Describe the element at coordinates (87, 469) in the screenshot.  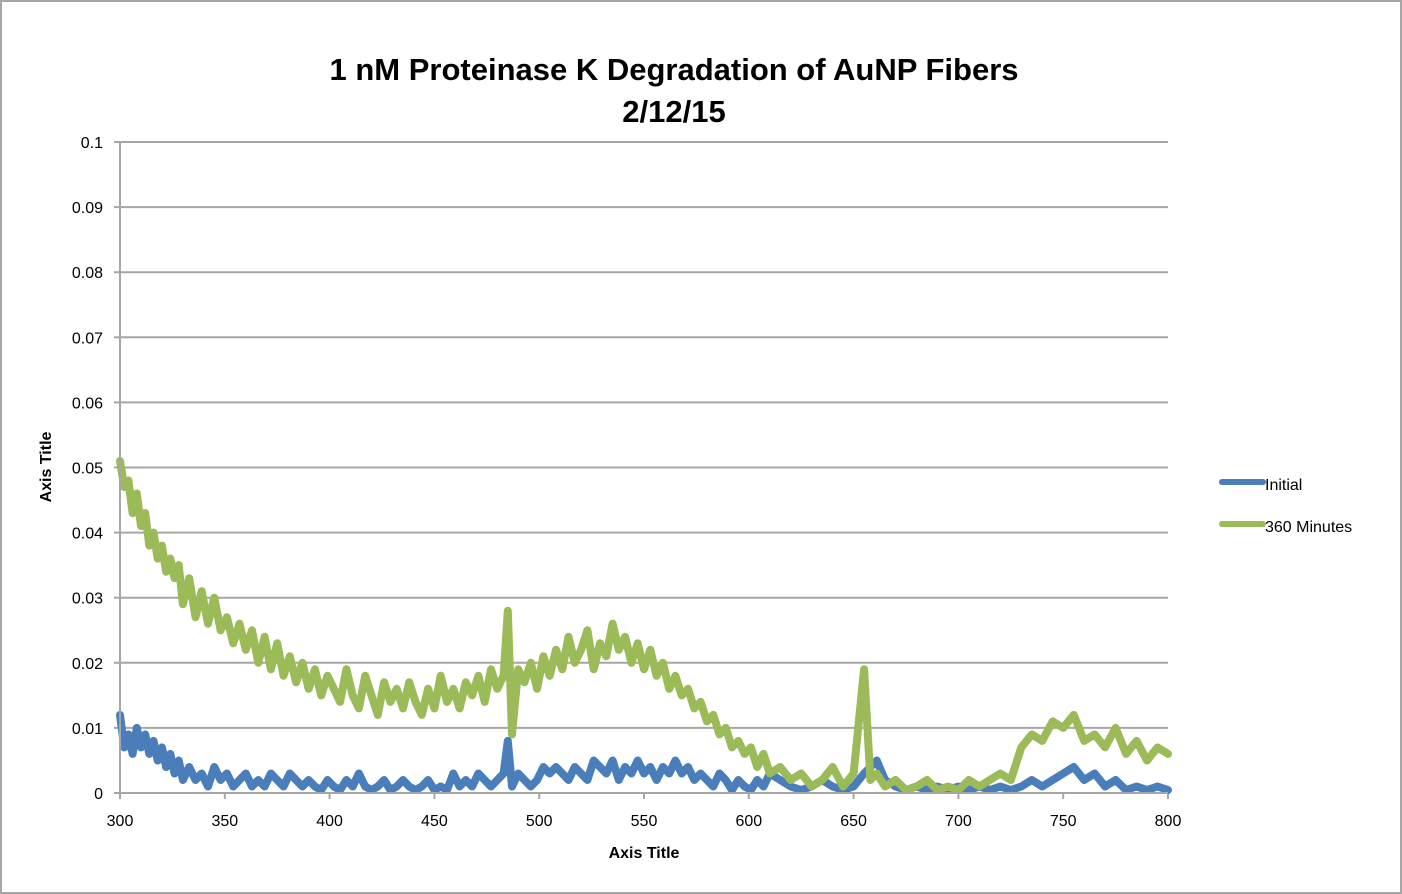
I see `y-tick-label: 0.05` at that location.